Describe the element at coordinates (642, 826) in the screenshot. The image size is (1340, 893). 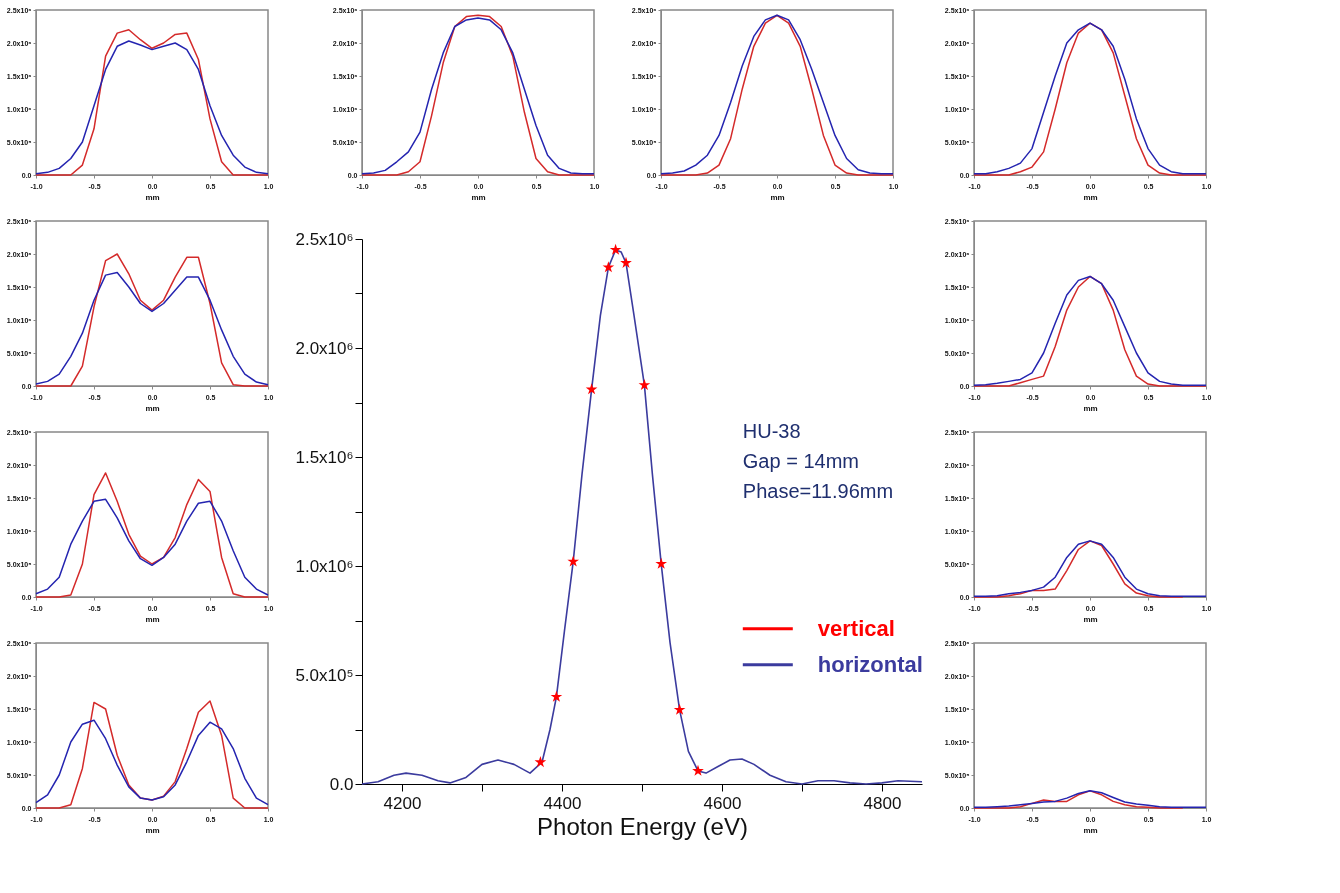
I see `x-axis-title: Photon Energy (eV)` at that location.